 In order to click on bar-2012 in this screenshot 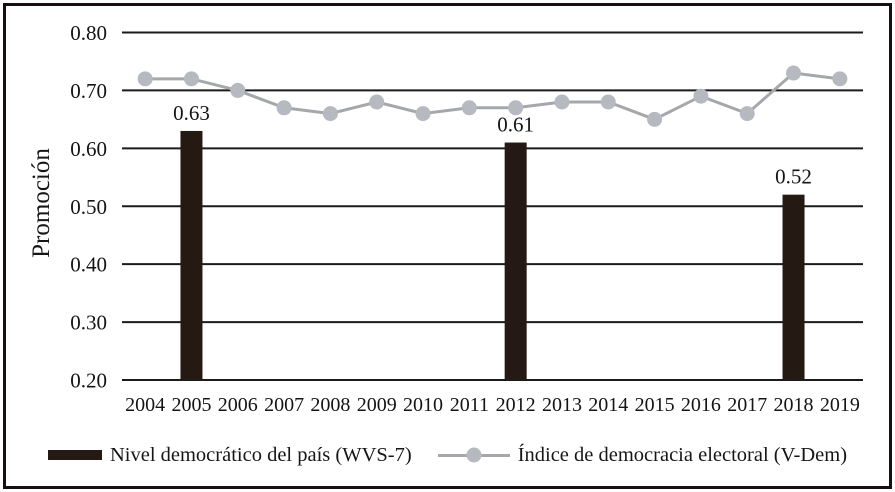, I will do `click(515, 261)`.